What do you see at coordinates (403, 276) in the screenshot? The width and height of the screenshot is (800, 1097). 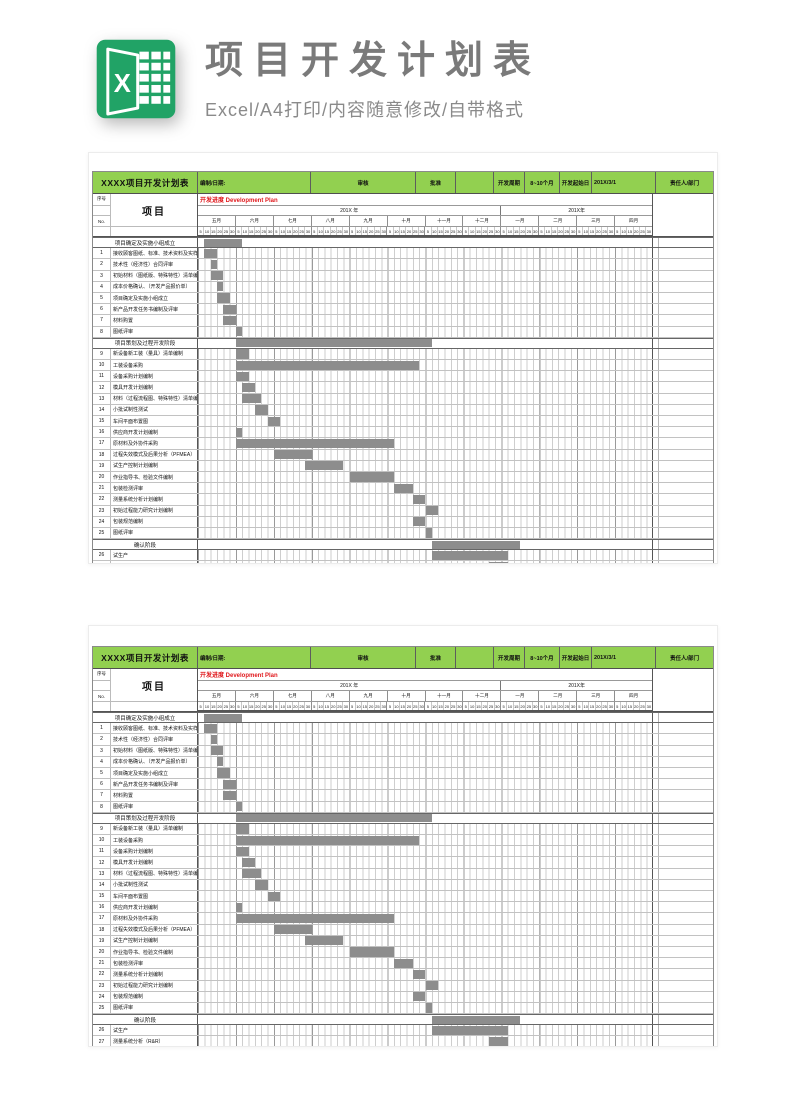 I see `task-row: 3 初始材料（图纸版、特殊特性）清单编制` at bounding box center [403, 276].